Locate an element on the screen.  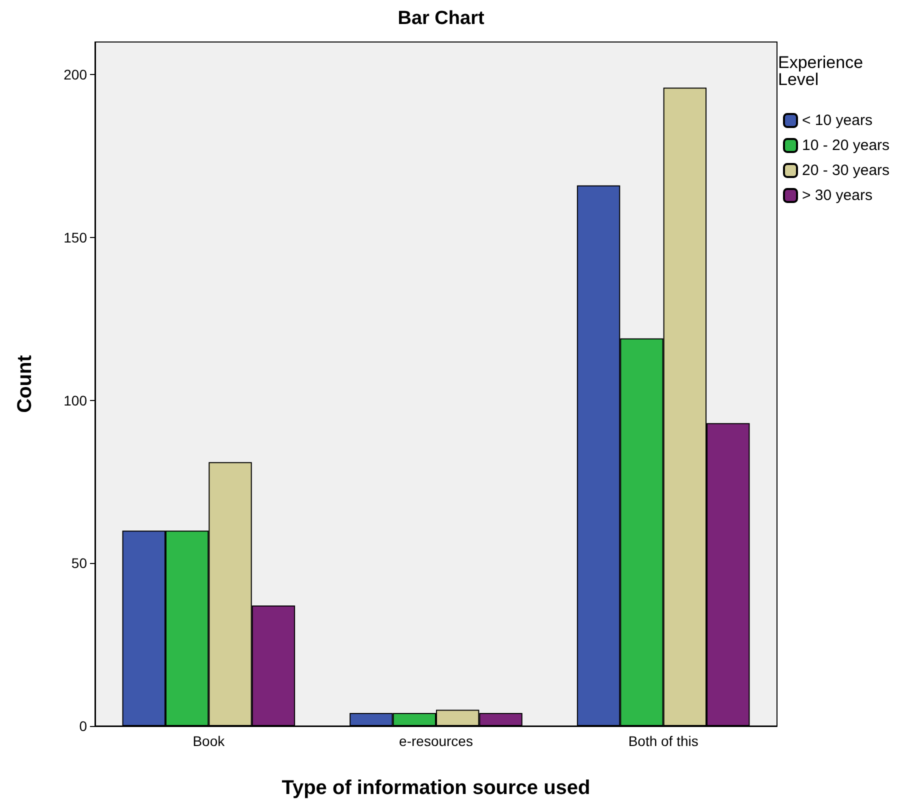
legend-label: > 30 years is located at coordinates (837, 195).